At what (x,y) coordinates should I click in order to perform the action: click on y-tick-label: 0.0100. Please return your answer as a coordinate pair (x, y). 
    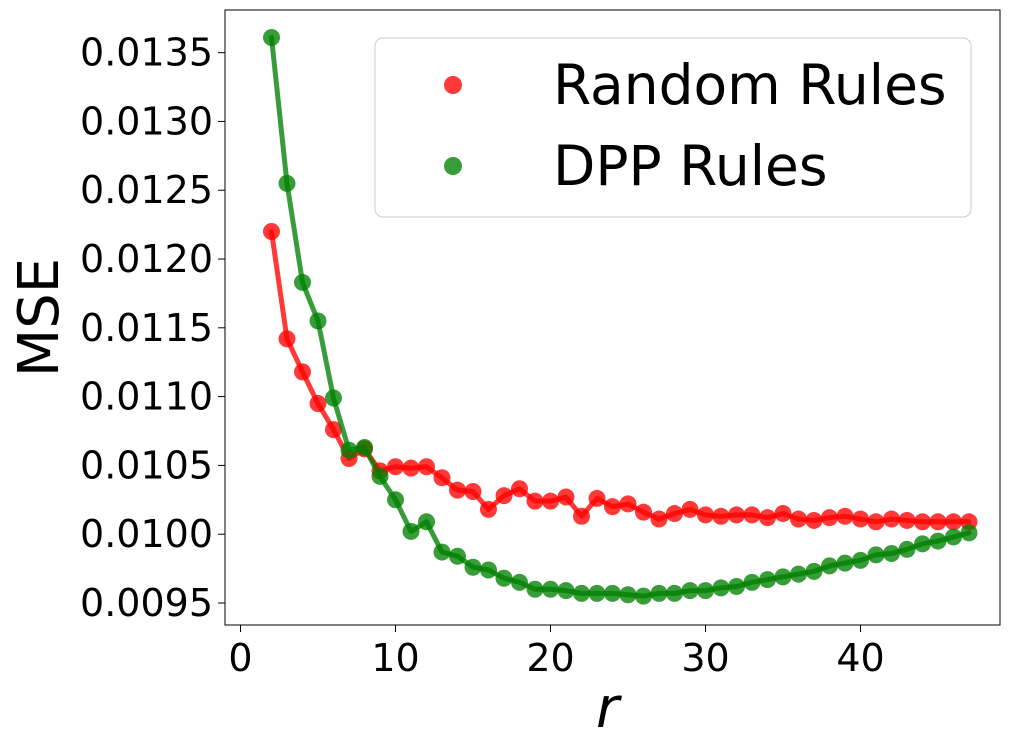
    Looking at the image, I should click on (146, 534).